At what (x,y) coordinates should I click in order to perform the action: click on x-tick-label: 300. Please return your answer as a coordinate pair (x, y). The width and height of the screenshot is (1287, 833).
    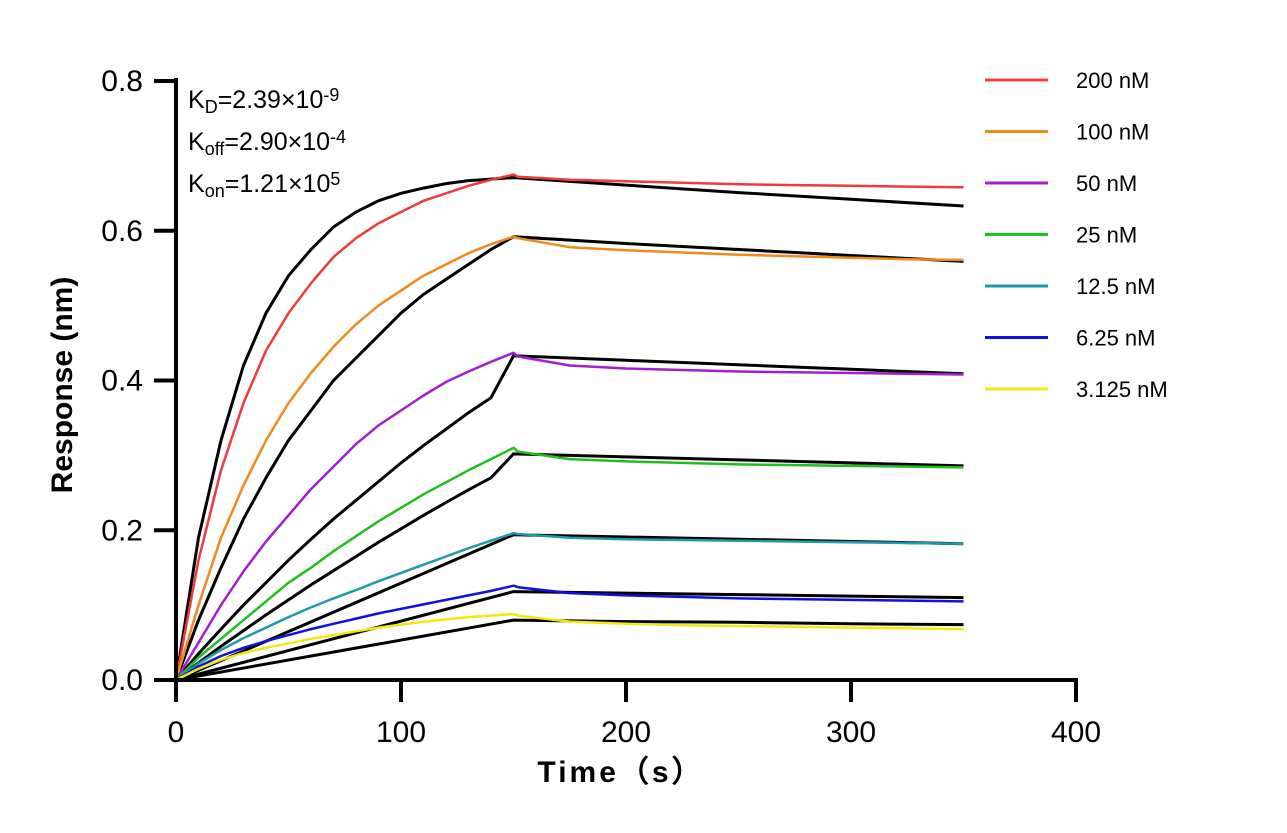
    Looking at the image, I should click on (851, 732).